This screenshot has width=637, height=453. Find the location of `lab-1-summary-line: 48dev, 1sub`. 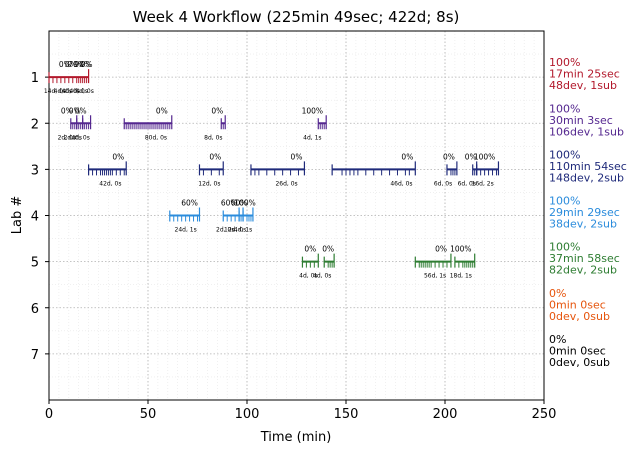

lab-1-summary-line: 48dev, 1sub is located at coordinates (583, 85).